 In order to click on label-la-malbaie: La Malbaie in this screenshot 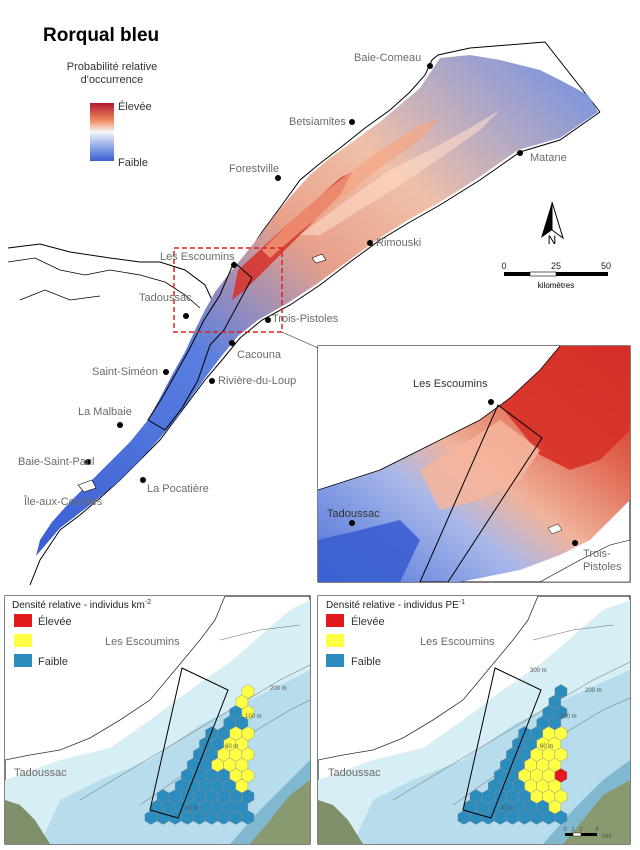, I will do `click(105, 412)`.